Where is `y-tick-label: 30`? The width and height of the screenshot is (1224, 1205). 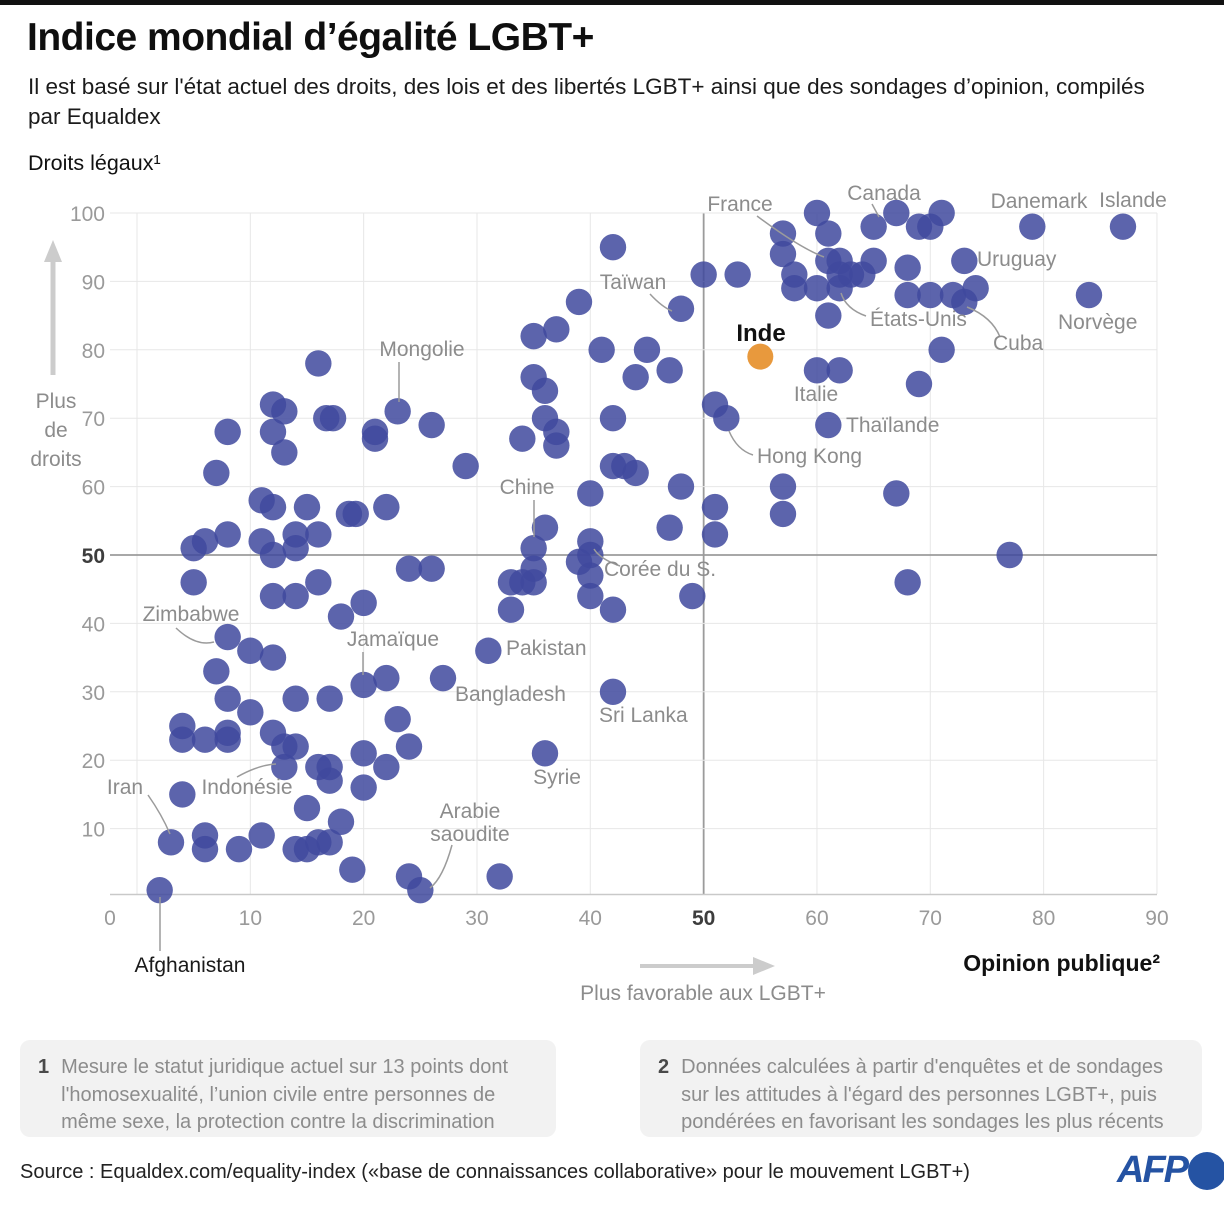
y-tick-label: 30 is located at coordinates (93, 693).